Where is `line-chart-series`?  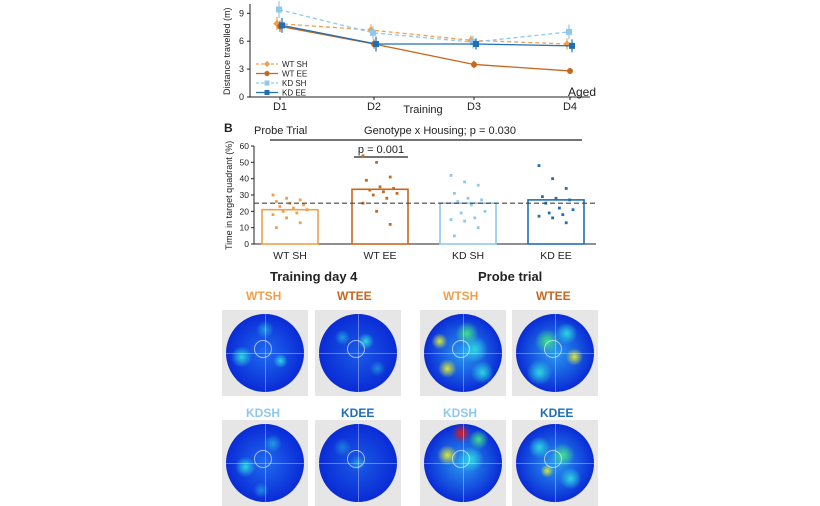
line-chart-series is located at coordinates (424, 37).